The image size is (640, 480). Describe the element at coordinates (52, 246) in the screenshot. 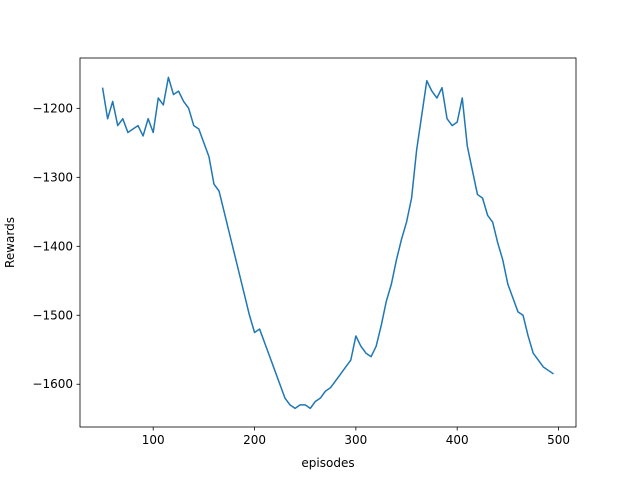

I see `y-tick-label: −1400` at that location.